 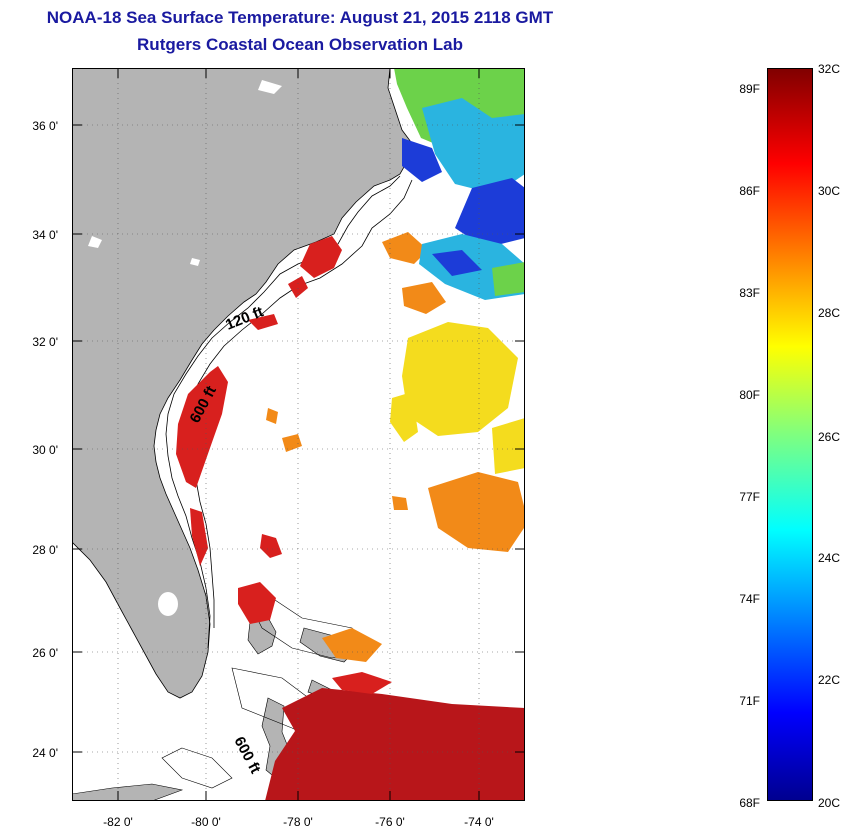 I want to click on lat-label-26: 26 0', so click(x=45, y=653).